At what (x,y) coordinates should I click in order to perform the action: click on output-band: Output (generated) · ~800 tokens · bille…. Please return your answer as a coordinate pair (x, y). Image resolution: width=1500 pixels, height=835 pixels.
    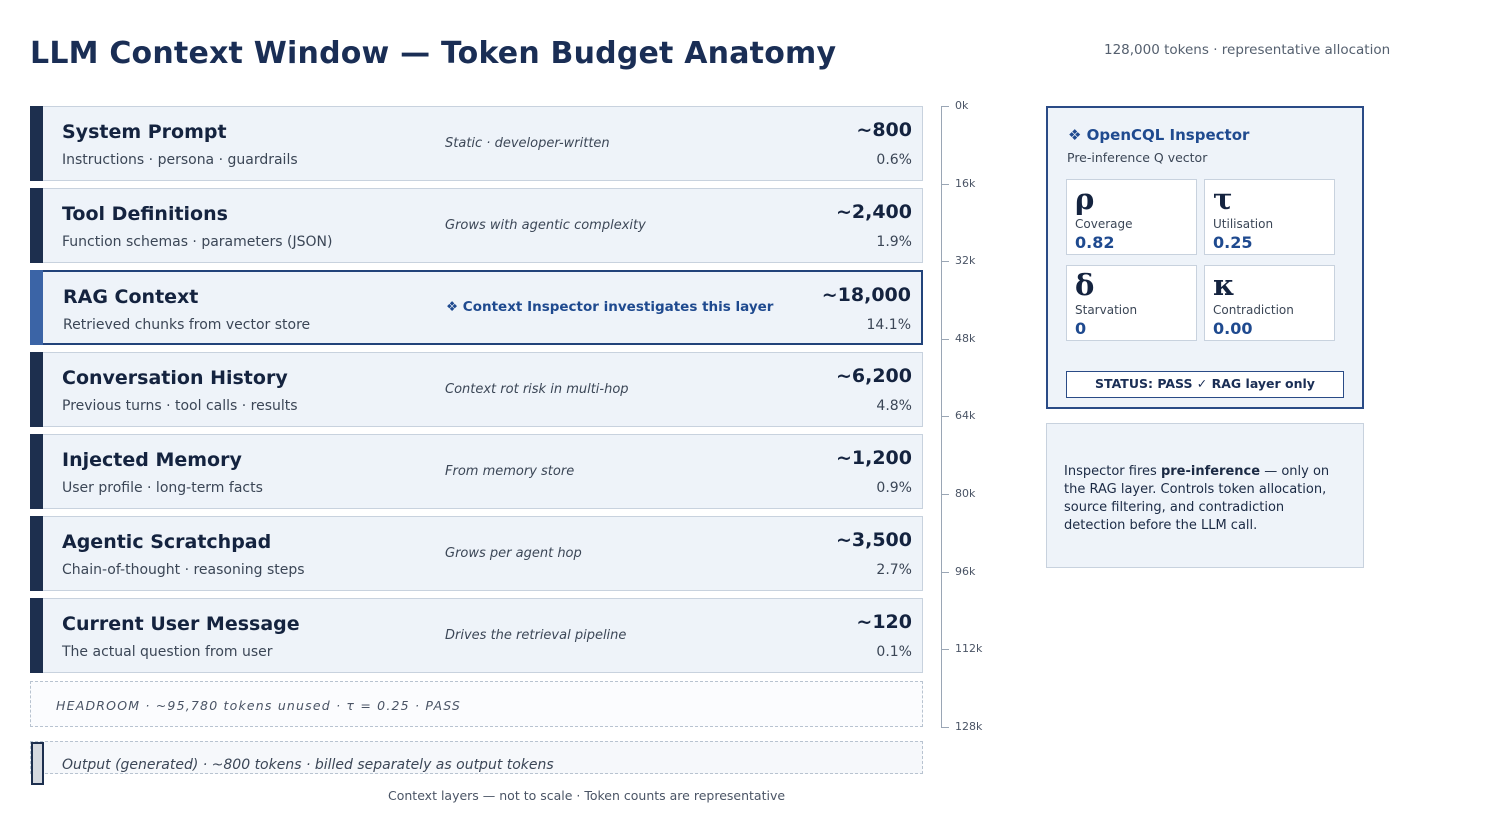
    Looking at the image, I should click on (476, 763).